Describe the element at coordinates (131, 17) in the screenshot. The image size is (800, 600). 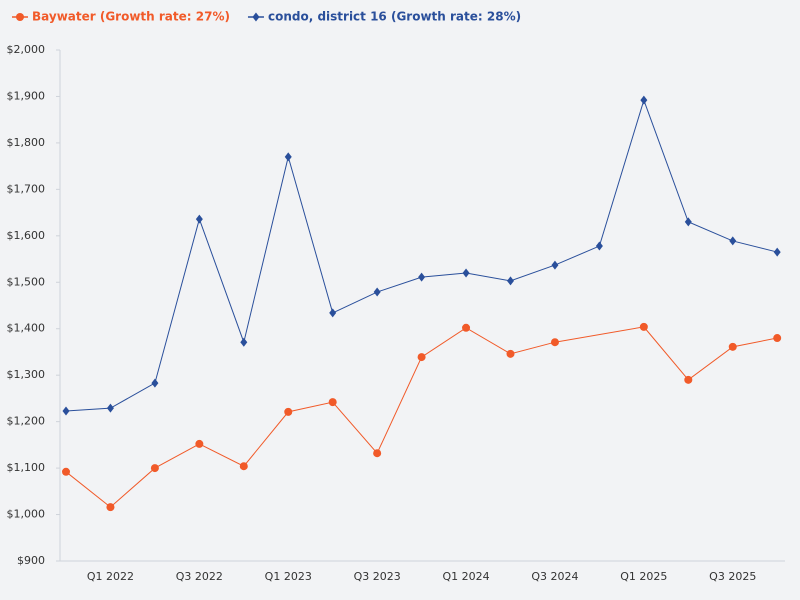
I see `legend-label: Baywater (Growth rate: 27%)` at that location.